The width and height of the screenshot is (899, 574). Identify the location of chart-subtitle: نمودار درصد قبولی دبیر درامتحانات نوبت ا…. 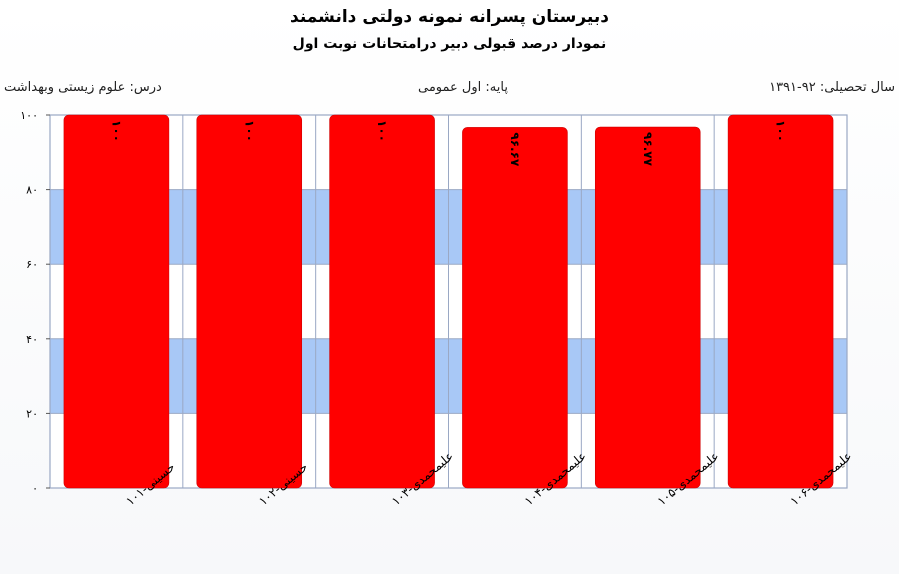
(449, 44).